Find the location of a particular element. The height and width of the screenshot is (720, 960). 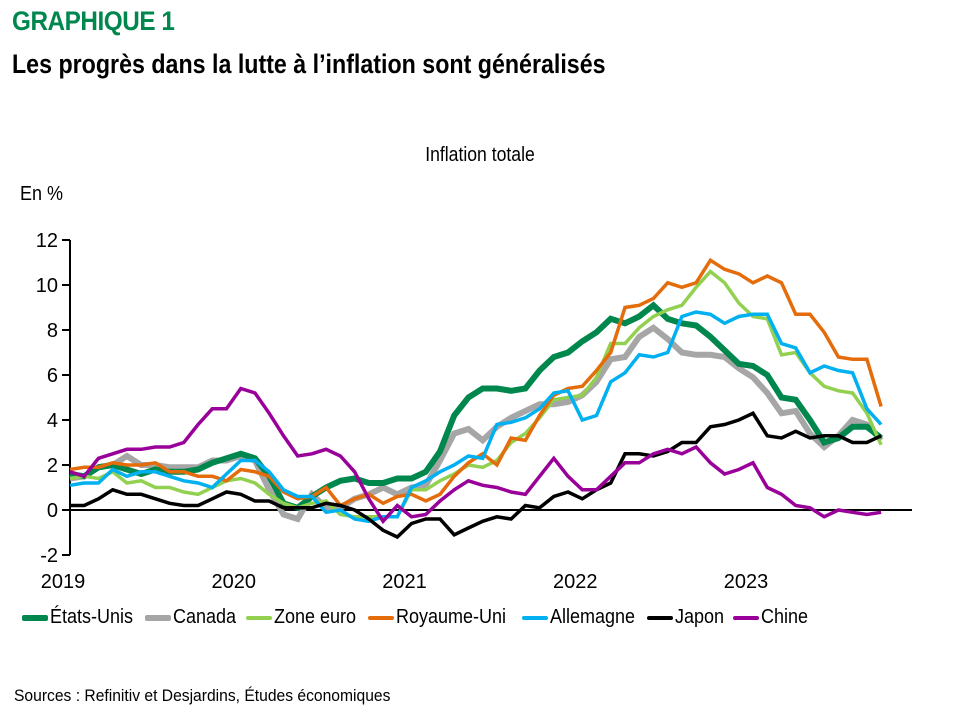

legend-item: Royaume-Uni is located at coordinates (440, 617).